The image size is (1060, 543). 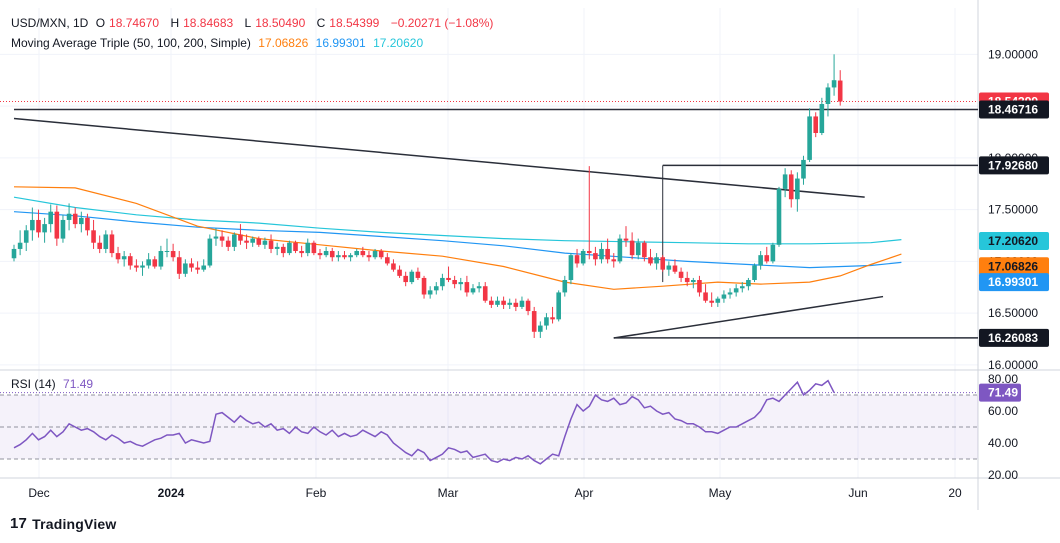 What do you see at coordinates (33, 384) in the screenshot?
I see `rsi-label: RSI (14)` at bounding box center [33, 384].